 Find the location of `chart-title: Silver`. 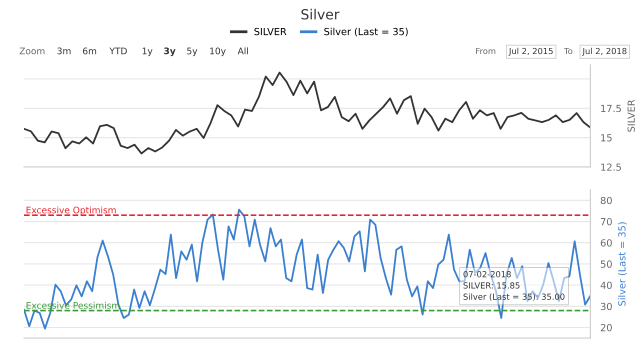

chart-title: Silver is located at coordinates (320, 14).